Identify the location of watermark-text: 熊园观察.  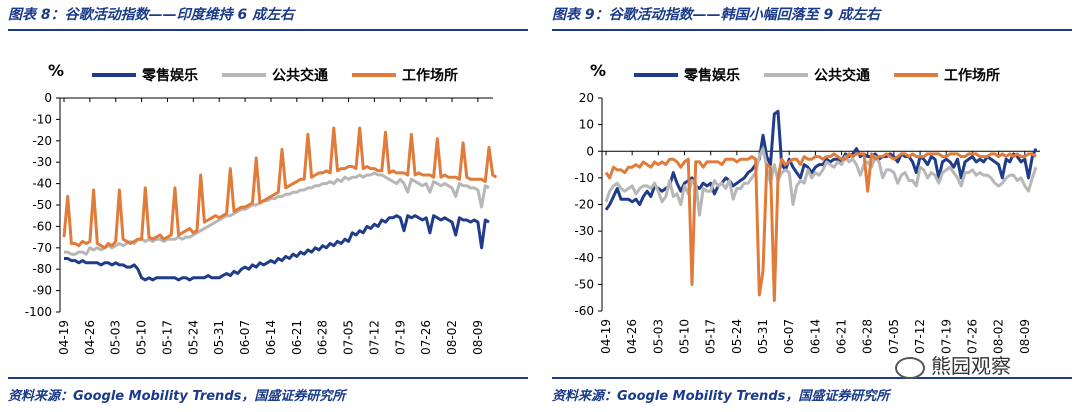
(971, 366).